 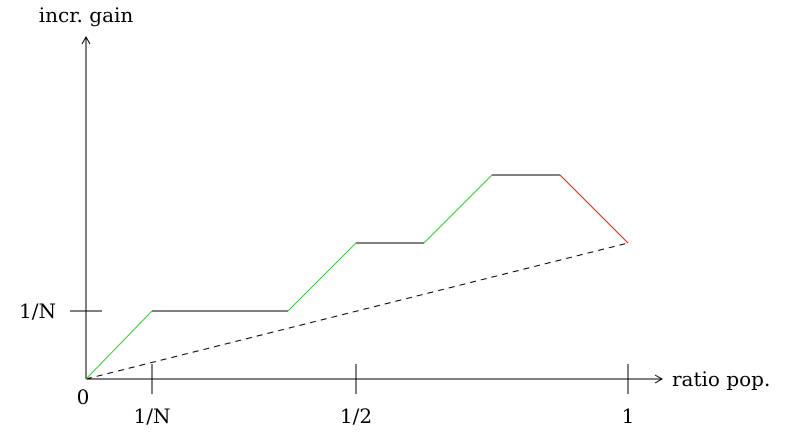 What do you see at coordinates (721, 379) in the screenshot?
I see `x-axis-label: ratio pop.` at bounding box center [721, 379].